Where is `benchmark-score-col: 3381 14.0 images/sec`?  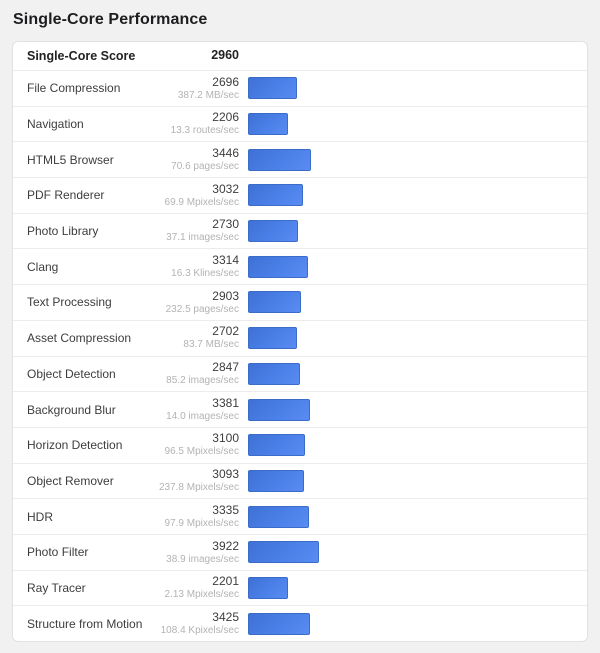 benchmark-score-col: 3381 14.0 images/sec is located at coordinates (198, 410).